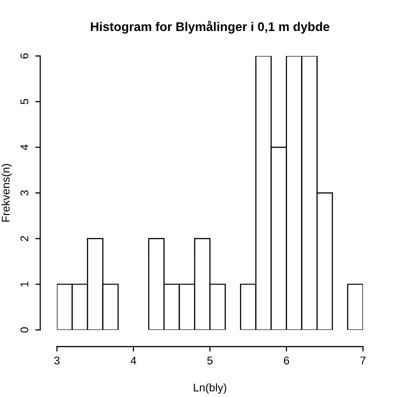 Image resolution: width=398 pixels, height=397 pixels. Describe the element at coordinates (24, 284) in the screenshot. I see `y-tick-label: 1` at that location.